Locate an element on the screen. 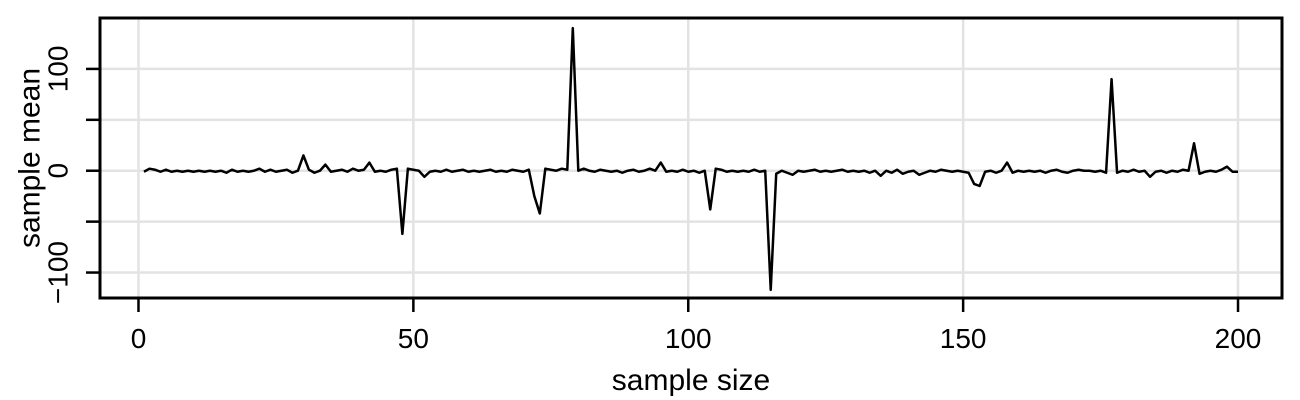 The width and height of the screenshot is (1300, 400). y-tick-label: −100 is located at coordinates (58, 272).